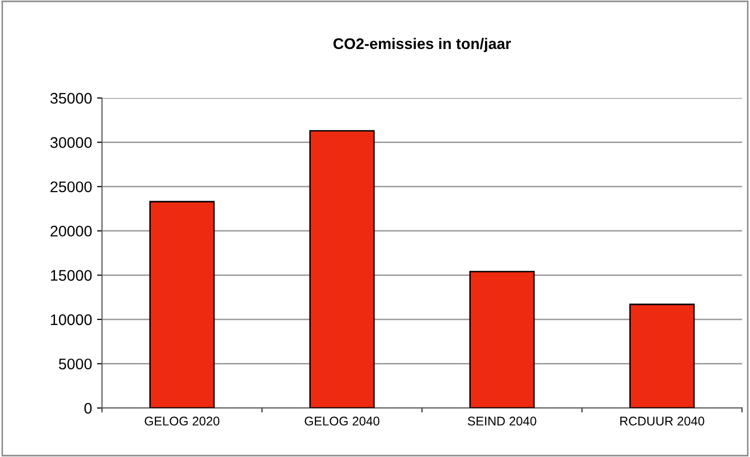  I want to click on x-tick-label: RCDUUR 2040, so click(662, 421).